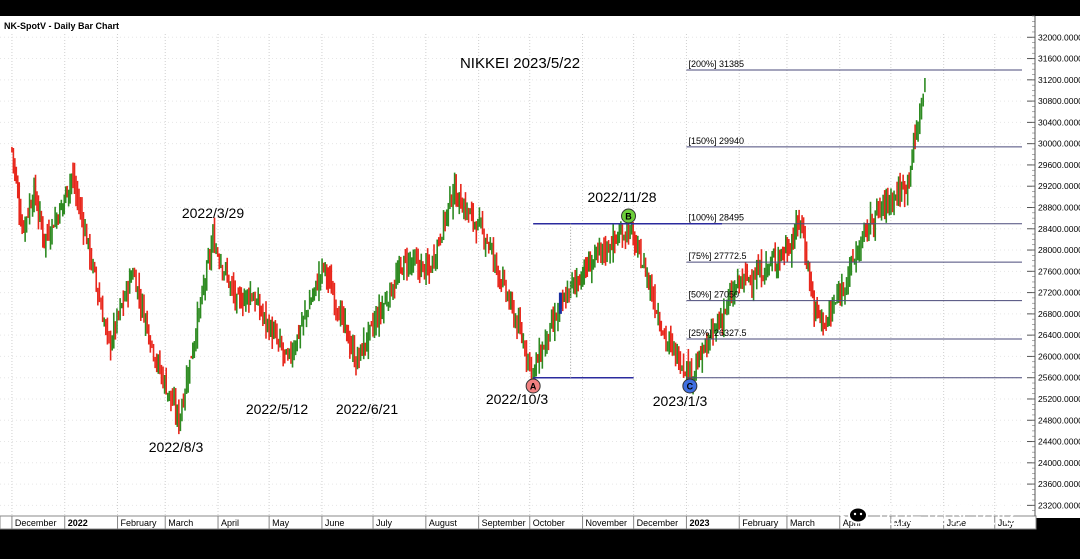  What do you see at coordinates (1059, 101) in the screenshot?
I see `y-tick-label: 30800.0000` at bounding box center [1059, 101].